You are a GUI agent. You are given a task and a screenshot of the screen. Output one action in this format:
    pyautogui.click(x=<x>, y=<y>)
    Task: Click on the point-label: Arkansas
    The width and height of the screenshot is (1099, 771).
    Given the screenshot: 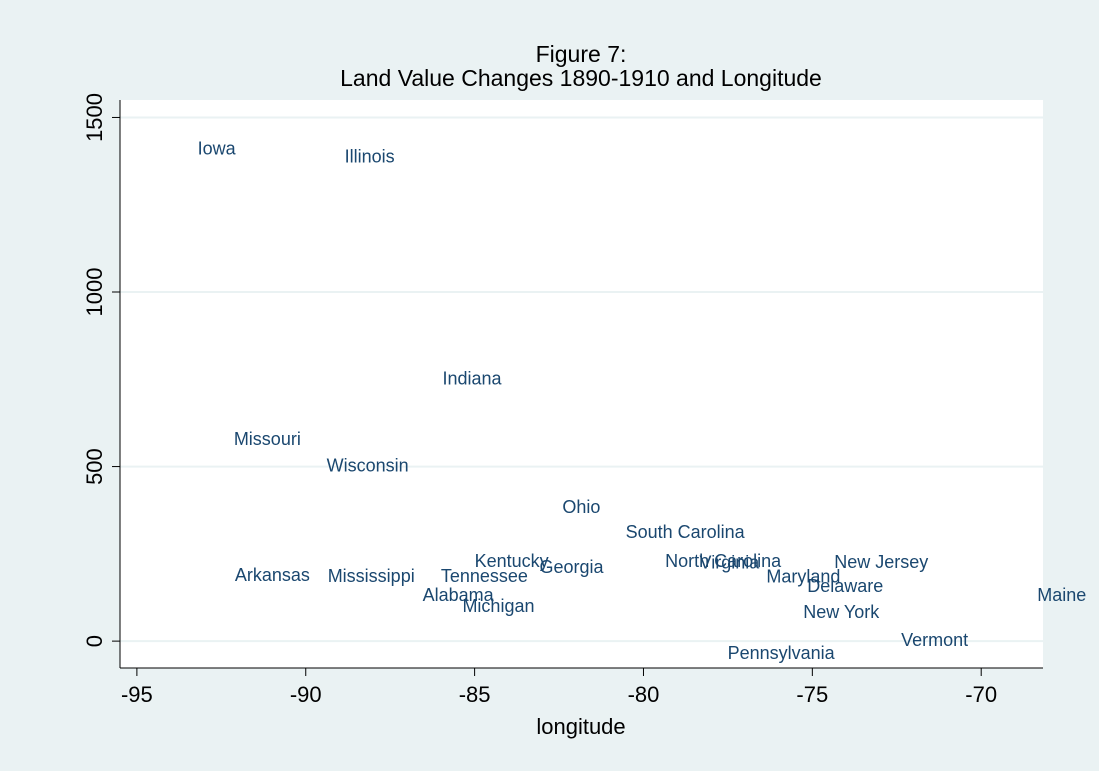 What is the action you would take?
    pyautogui.click(x=272, y=575)
    